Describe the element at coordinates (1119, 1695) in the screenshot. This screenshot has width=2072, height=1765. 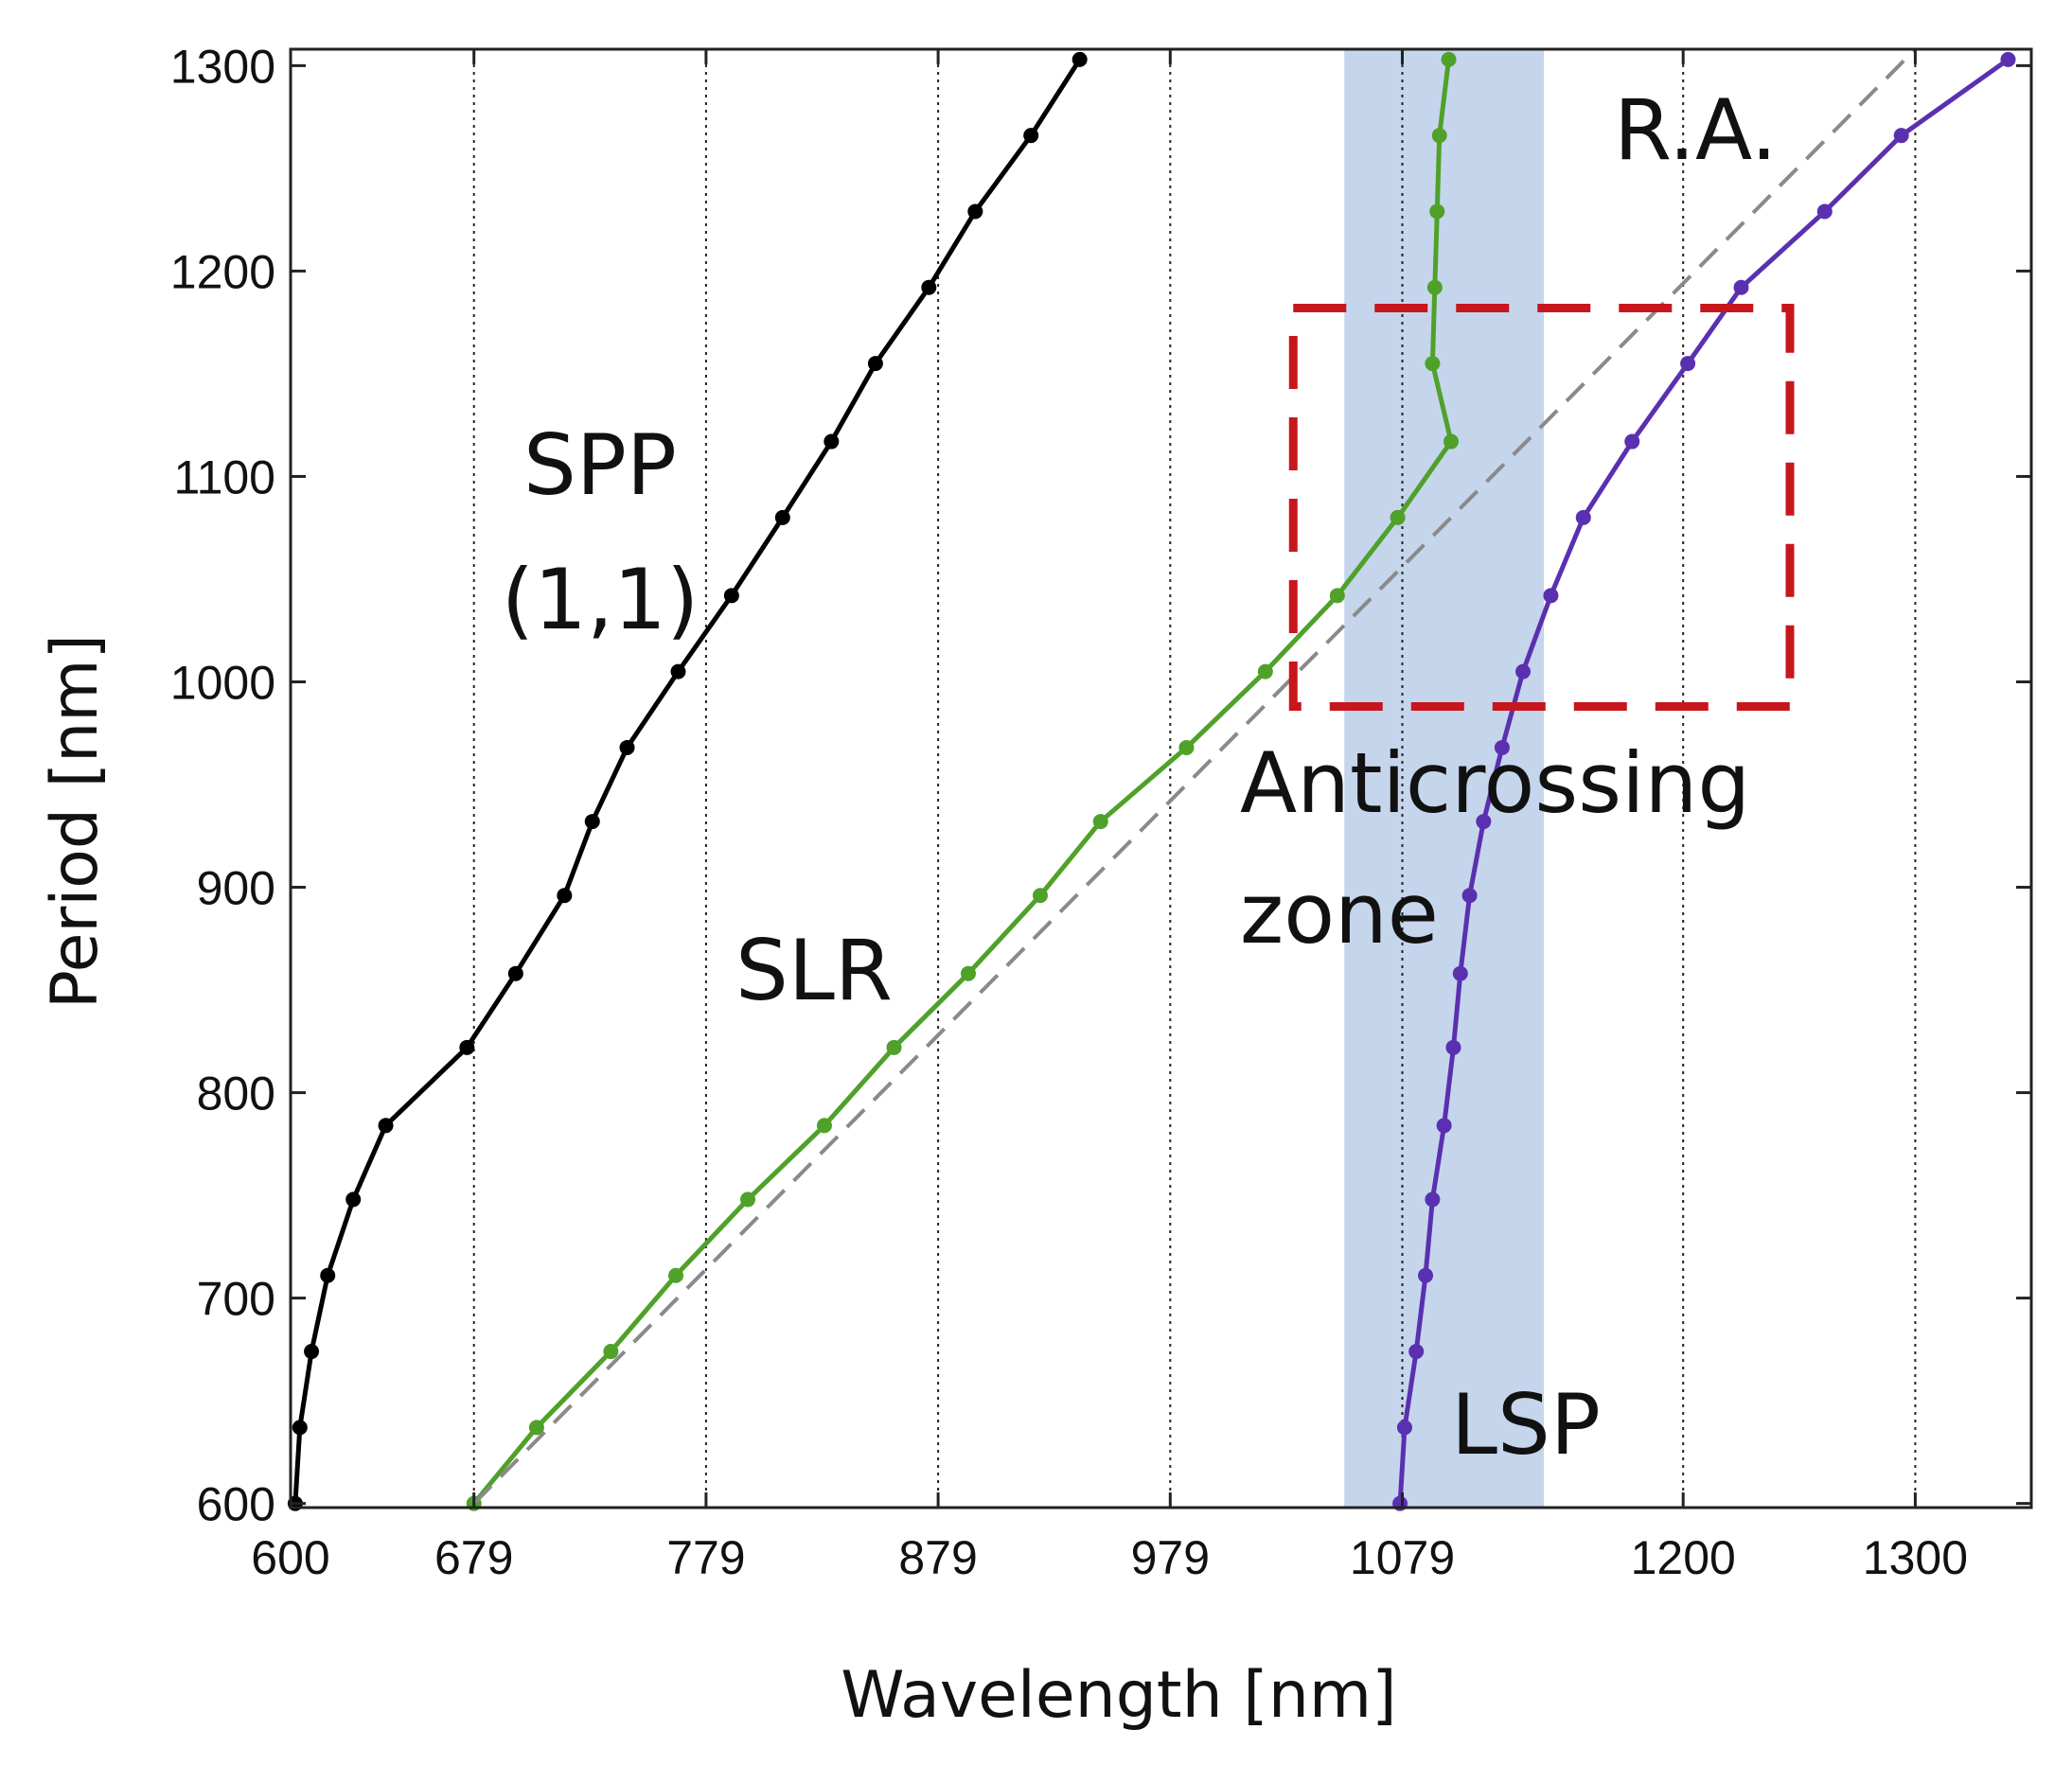
I see `x-axis-title: Wavelength [nm]` at that location.